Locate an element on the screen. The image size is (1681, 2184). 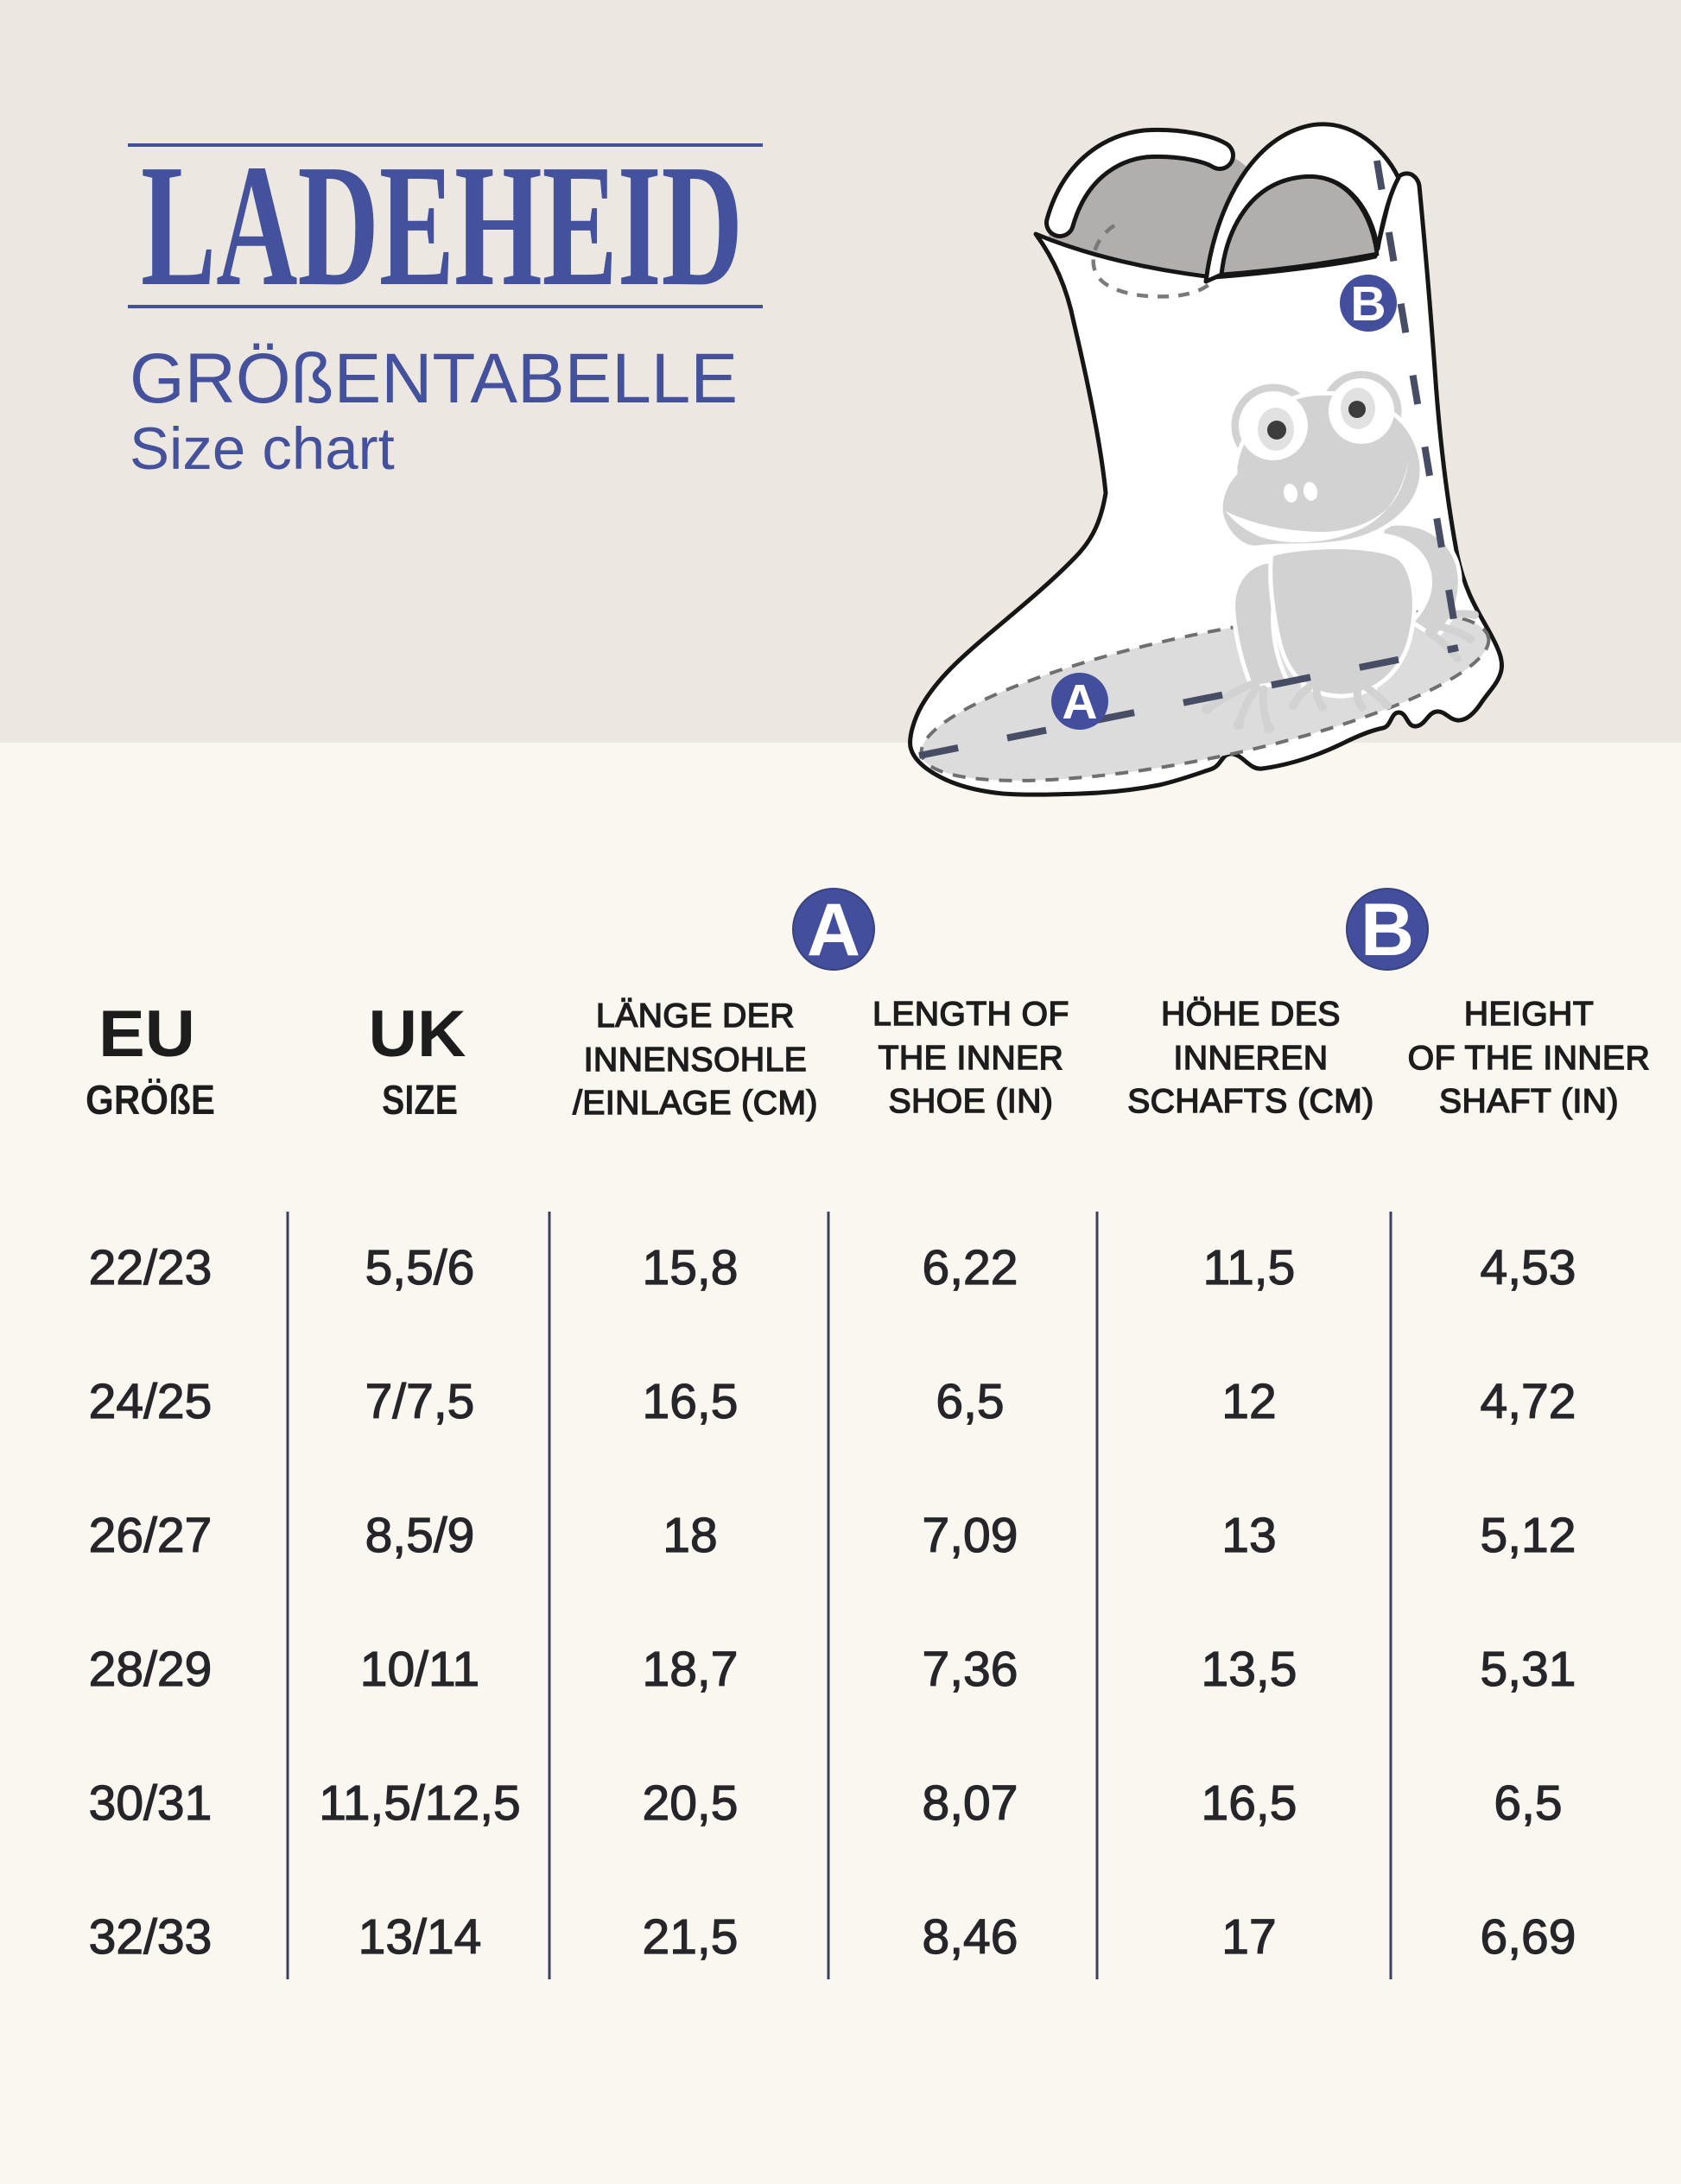
svg-text: 4,72 is located at coordinates (1528, 1402).